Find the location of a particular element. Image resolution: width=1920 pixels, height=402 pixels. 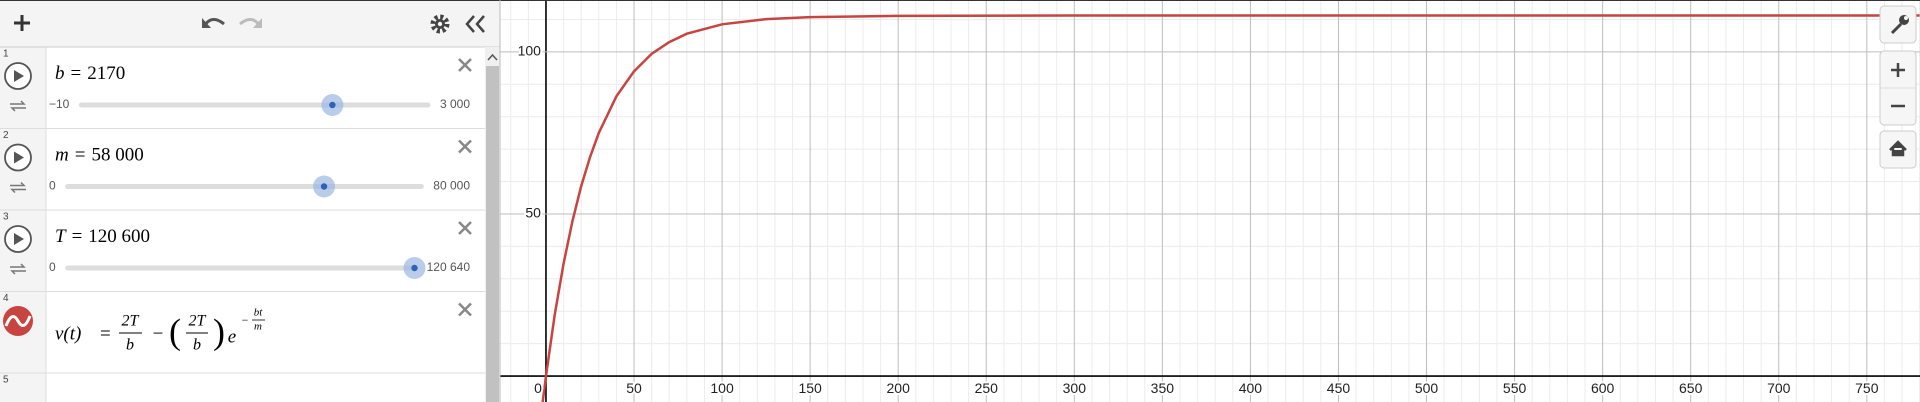

x-tick-label: 400 is located at coordinates (1251, 388).